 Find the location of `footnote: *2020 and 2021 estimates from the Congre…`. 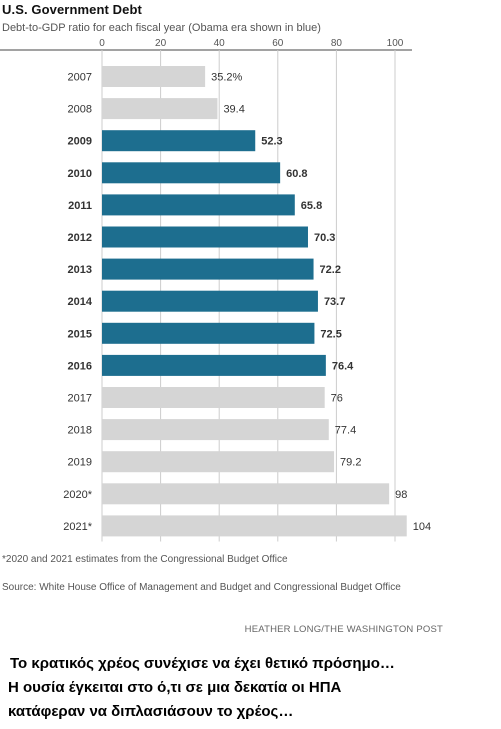

footnote: *2020 and 2021 estimates from the Congre… is located at coordinates (145, 559).